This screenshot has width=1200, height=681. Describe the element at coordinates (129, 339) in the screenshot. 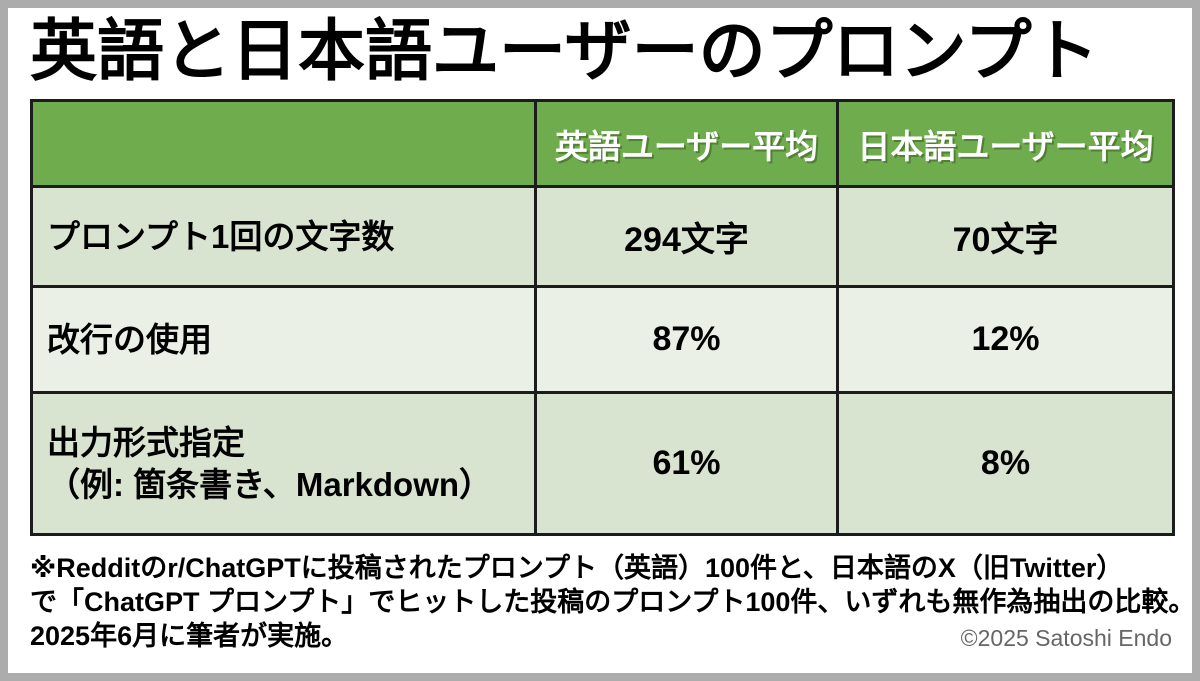

I see `row-label-line: 改行の使用` at that location.